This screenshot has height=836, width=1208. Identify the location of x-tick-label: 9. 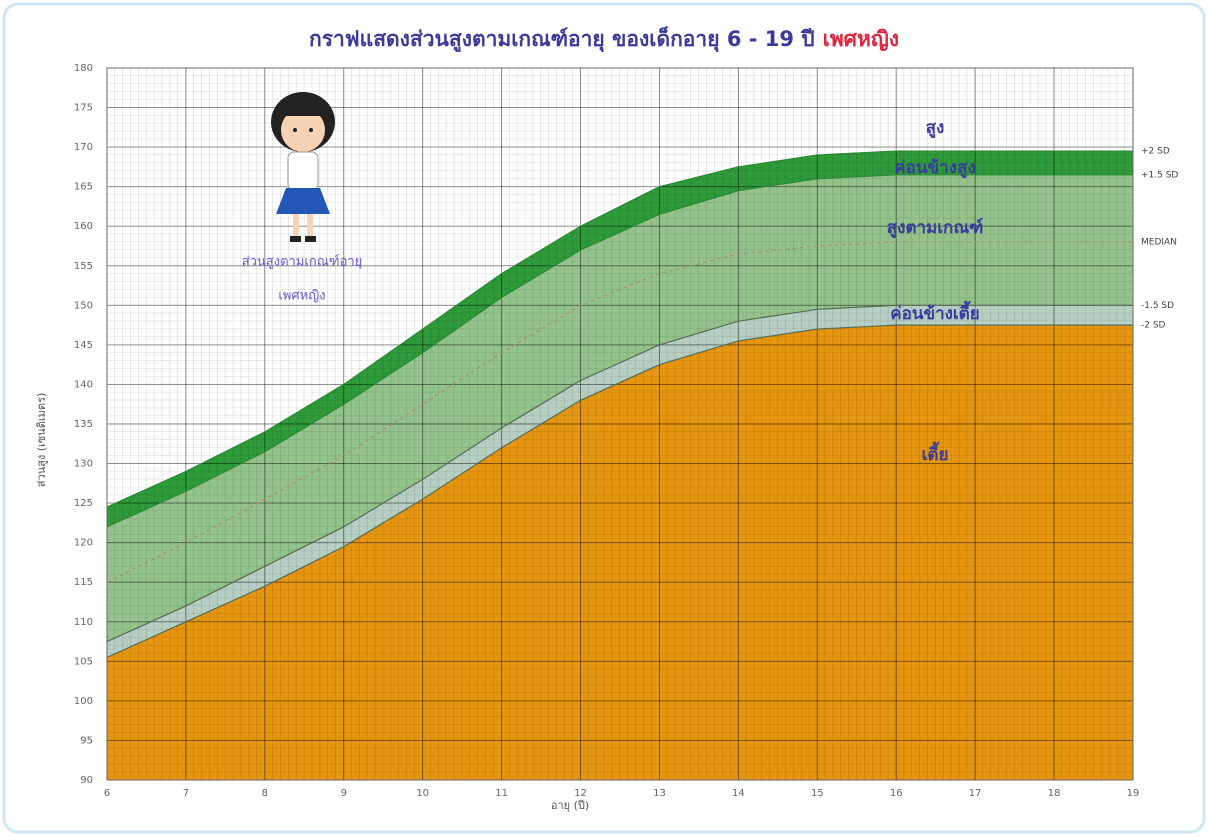
(344, 793).